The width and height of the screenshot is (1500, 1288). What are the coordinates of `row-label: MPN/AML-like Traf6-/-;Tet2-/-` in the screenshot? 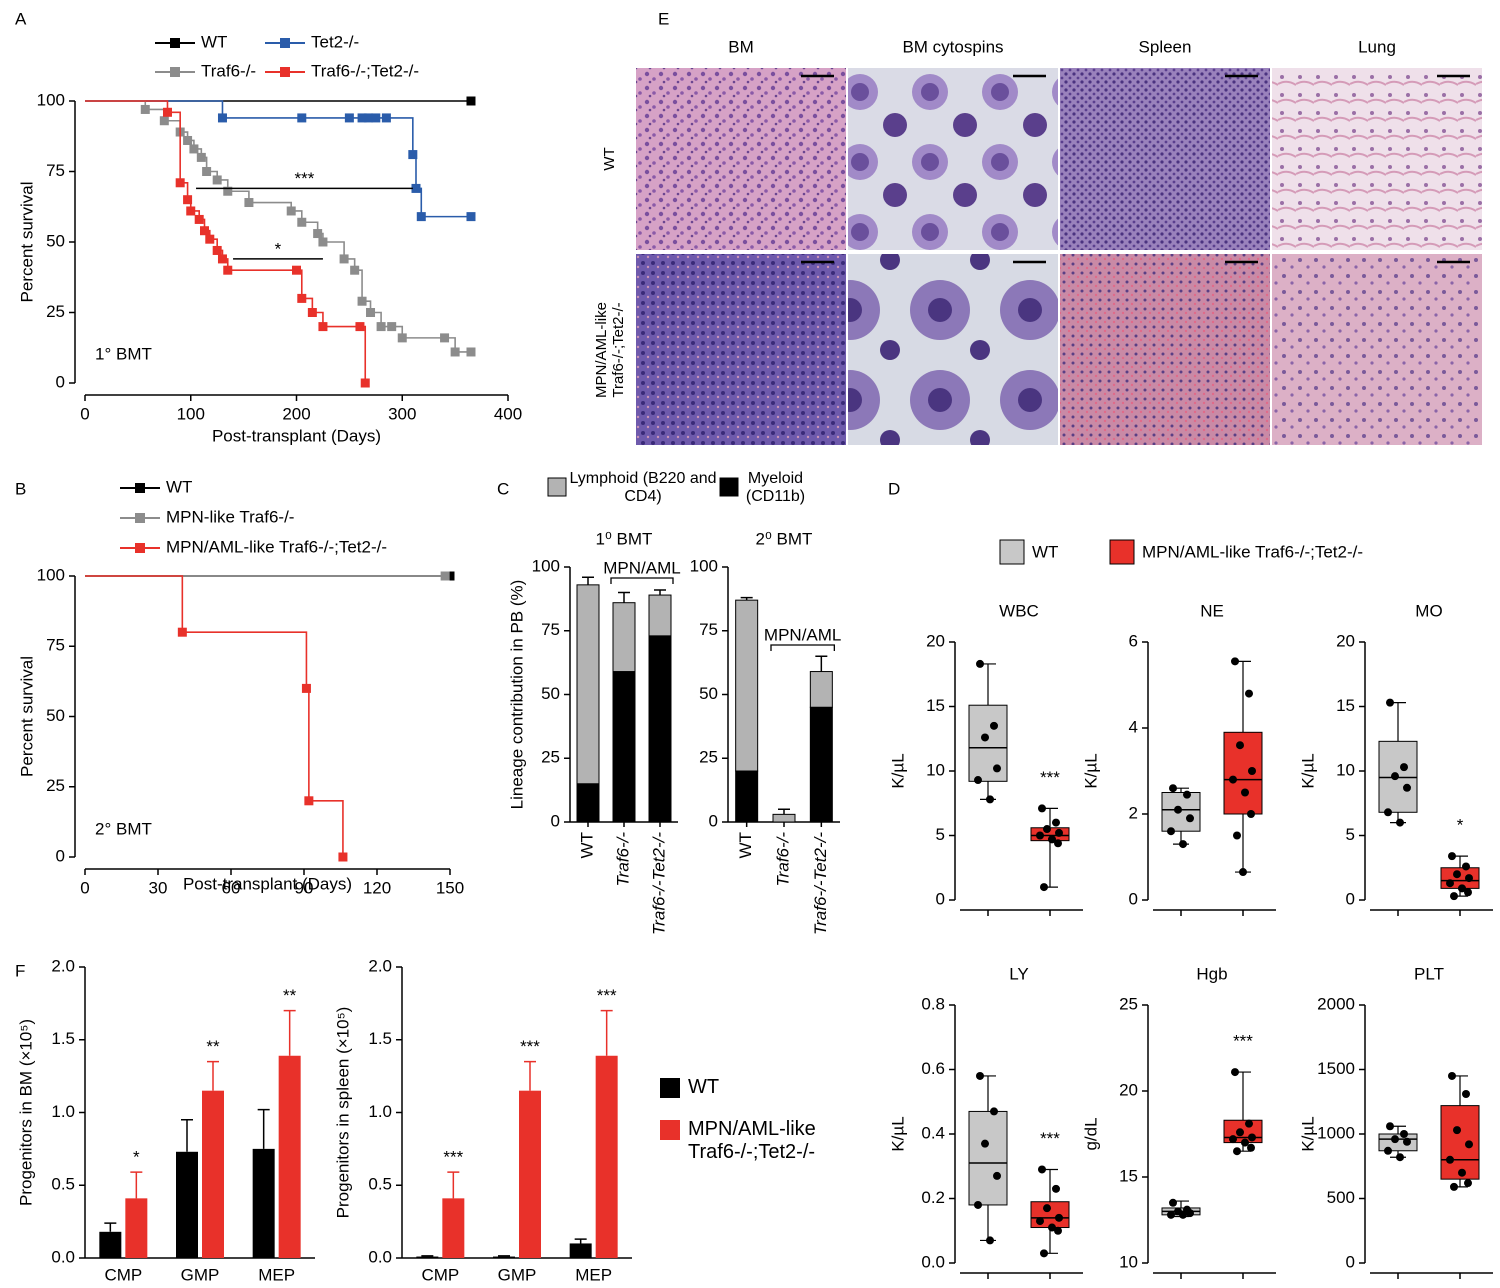 It's located at (609, 349).